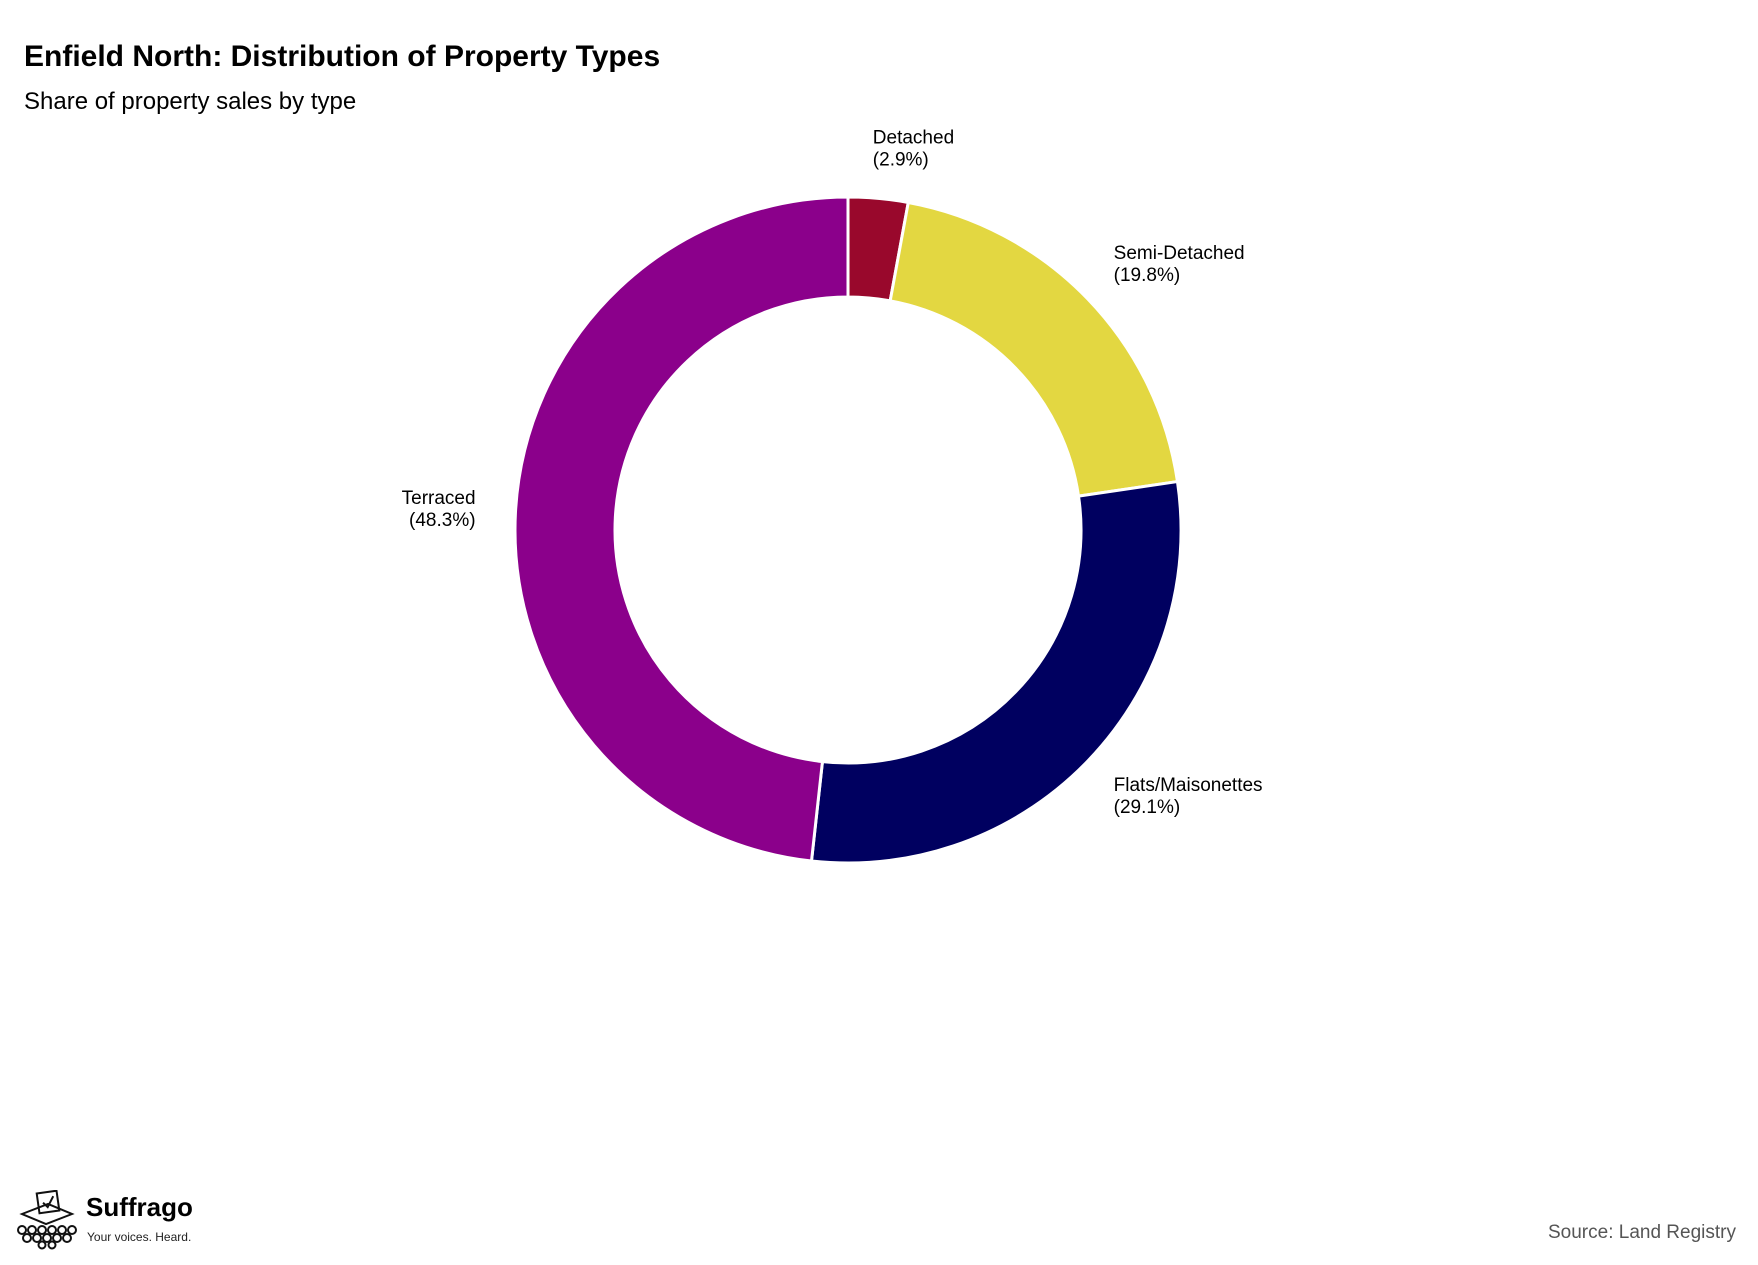 The width and height of the screenshot is (1758, 1265). Describe the element at coordinates (439, 509) in the screenshot. I see `slice-label-terraced: Terraced (48.3%)` at that location.